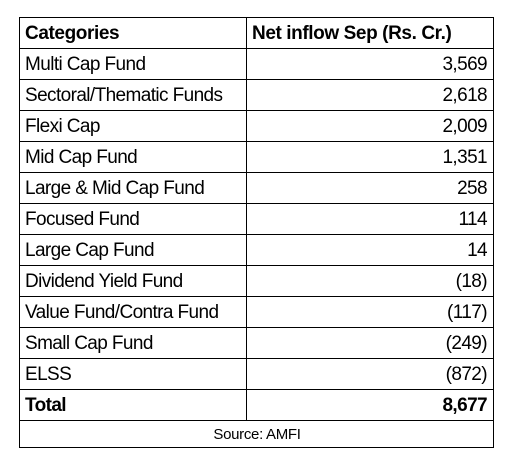 This screenshot has height=460, width=512. I want to click on category-cell: ELSS, so click(133, 374).